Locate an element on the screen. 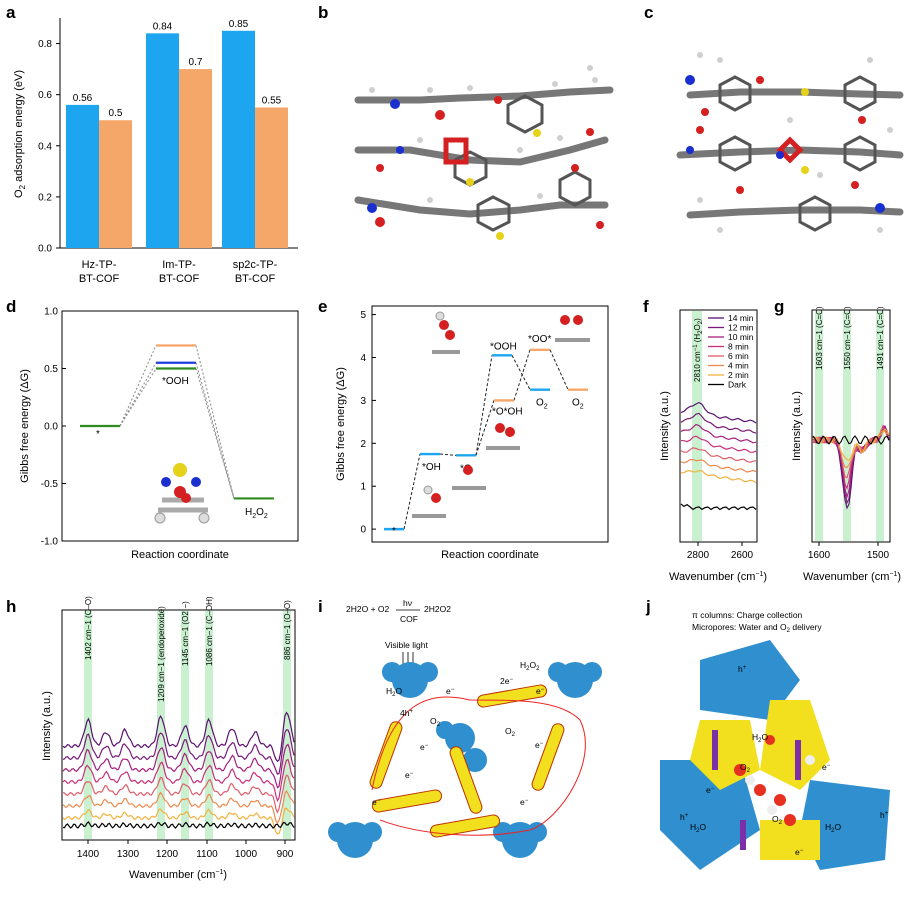  band-label-h-5: 886 cm−1 (O–O) is located at coordinates (287, 630).